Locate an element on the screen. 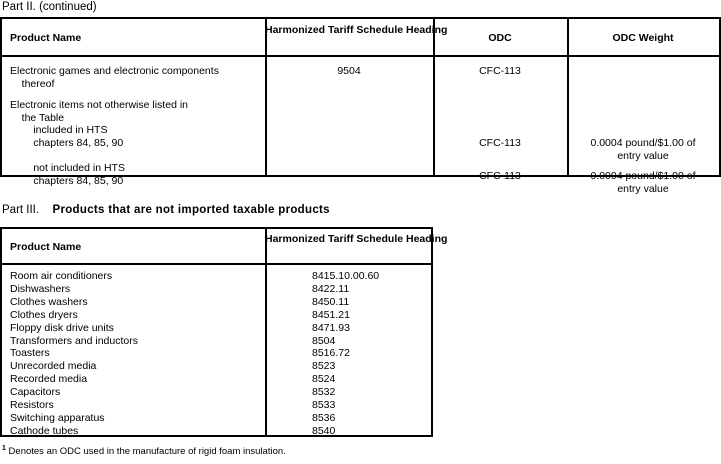  footnote-marker: 1 is located at coordinates (4, 448).